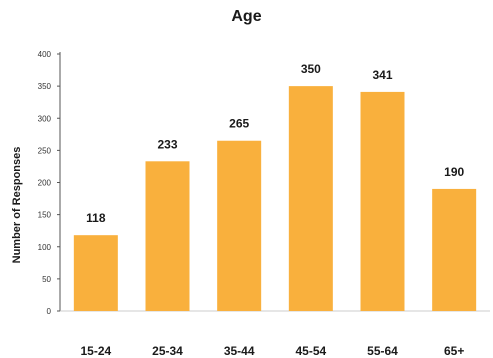 This screenshot has height=358, width=493. What do you see at coordinates (311, 69) in the screenshot?
I see `data-label: 350` at bounding box center [311, 69].